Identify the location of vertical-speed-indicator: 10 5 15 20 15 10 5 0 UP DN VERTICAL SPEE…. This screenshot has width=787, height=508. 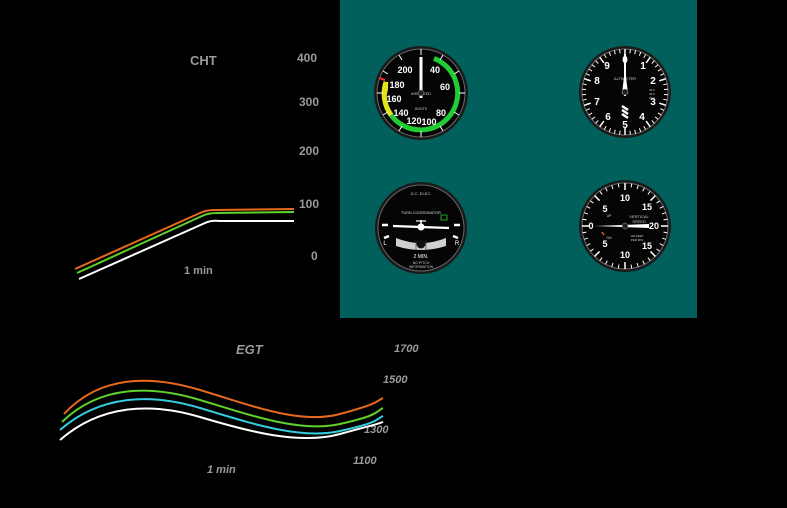
(625, 226).